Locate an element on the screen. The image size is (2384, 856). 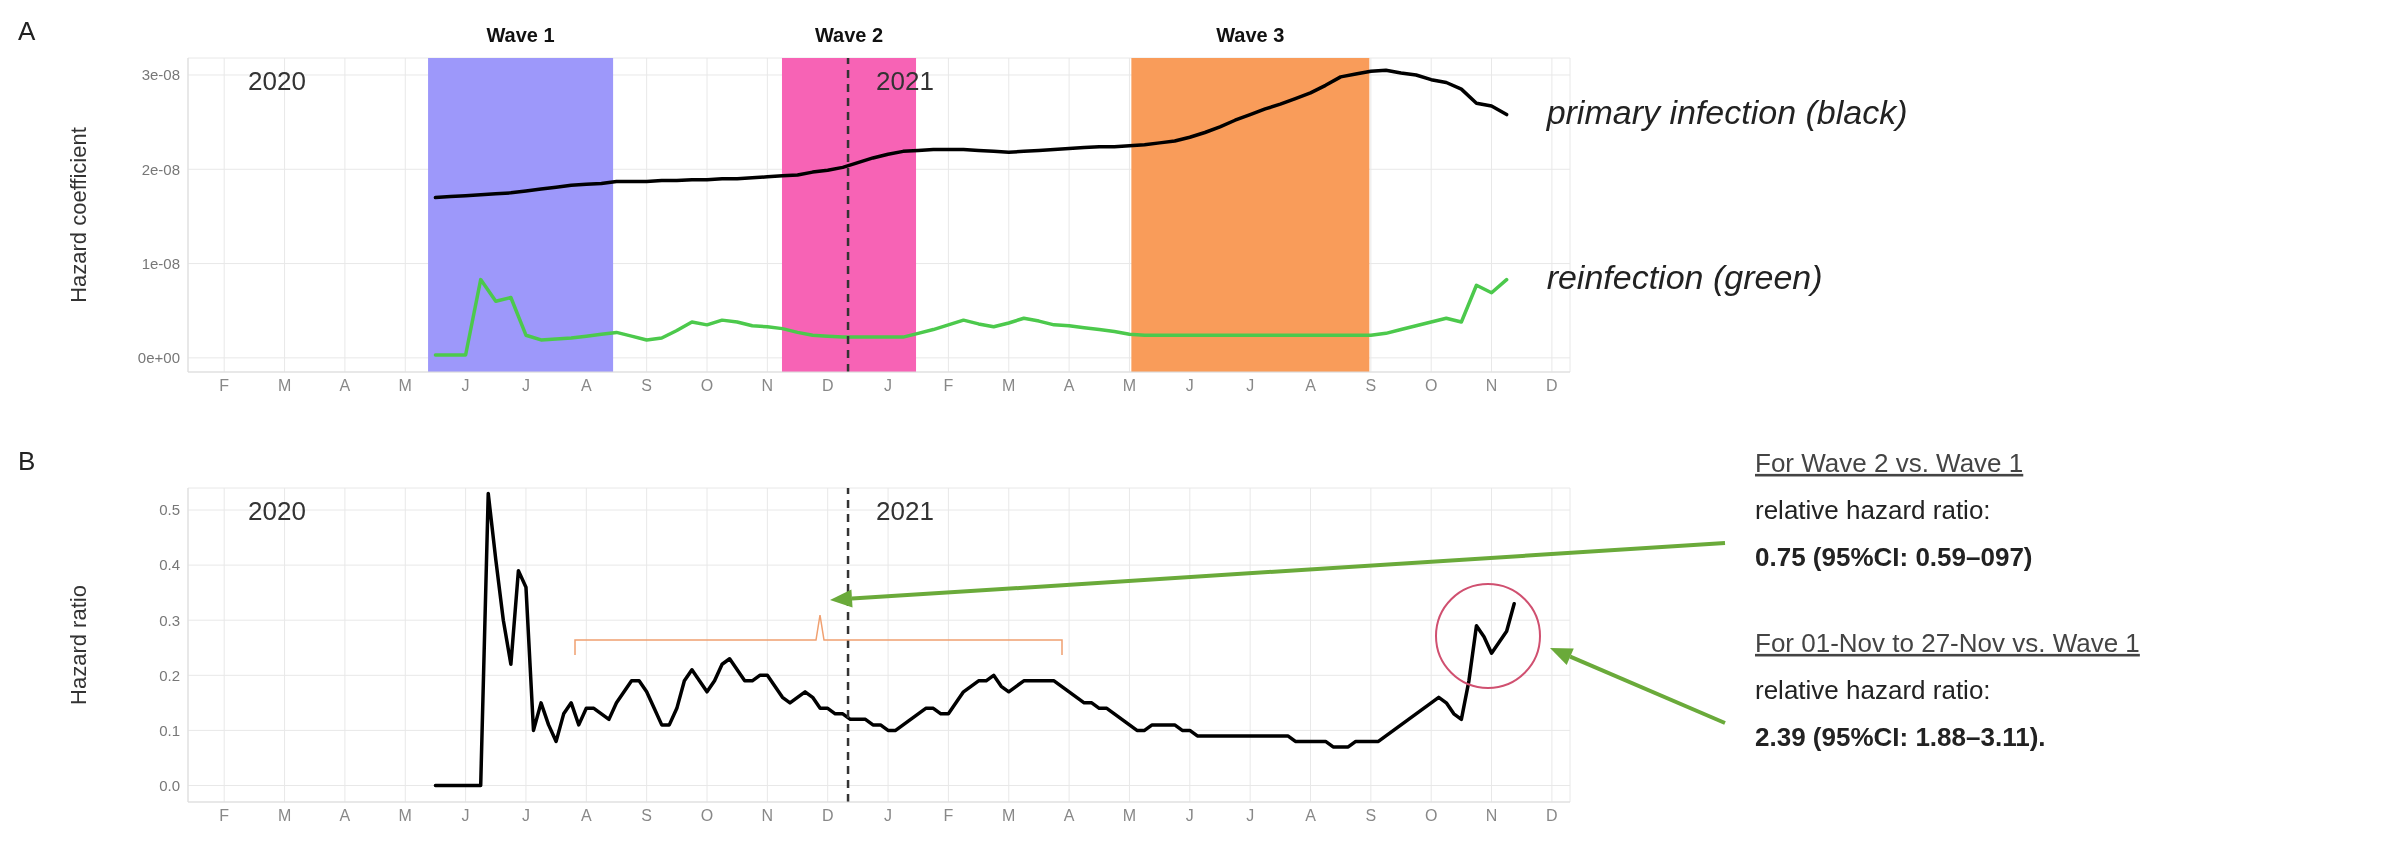
annotation: 2021 is located at coordinates (905, 511).